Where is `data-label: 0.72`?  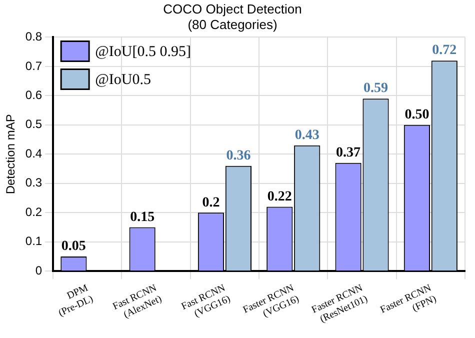
data-label: 0.72 is located at coordinates (444, 50).